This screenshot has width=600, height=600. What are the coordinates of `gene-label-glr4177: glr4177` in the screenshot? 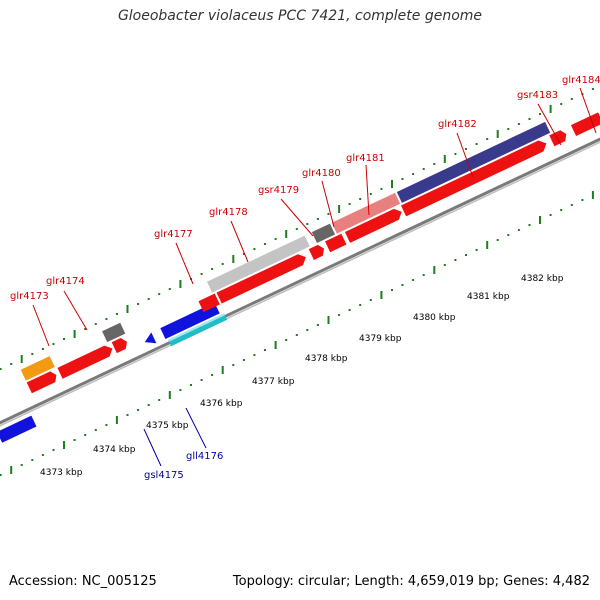 It's located at (173, 234).